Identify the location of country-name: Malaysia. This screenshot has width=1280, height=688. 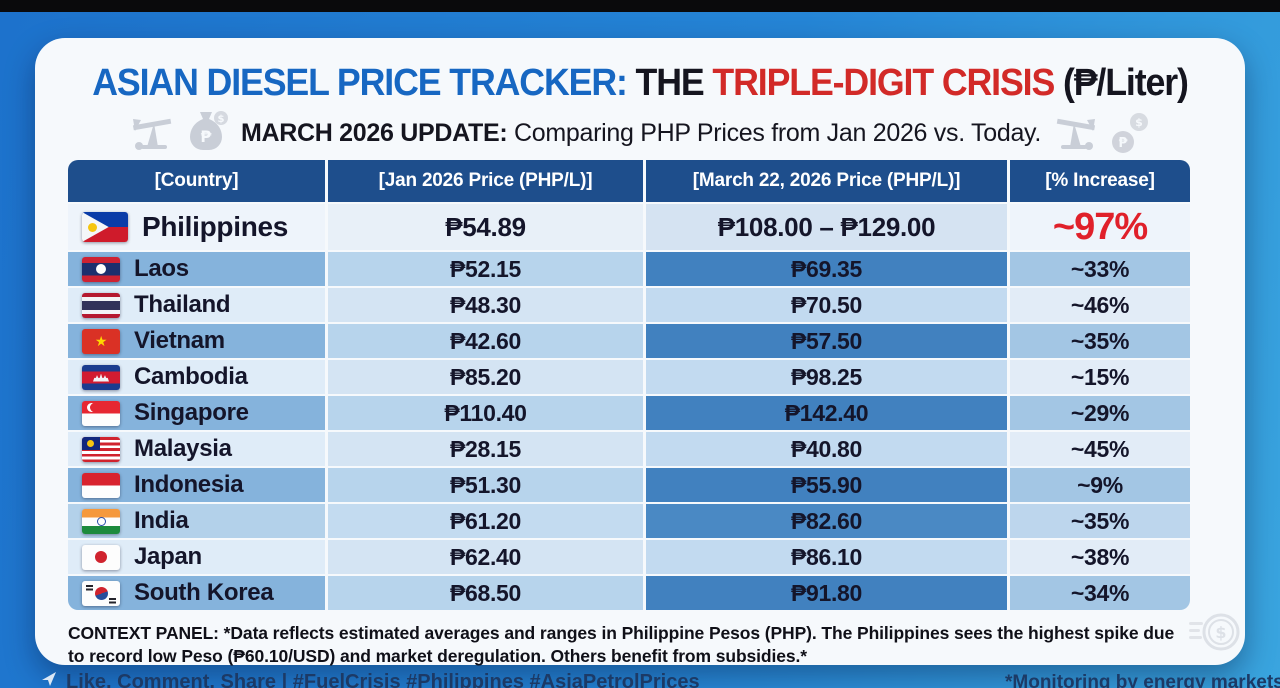
(183, 448).